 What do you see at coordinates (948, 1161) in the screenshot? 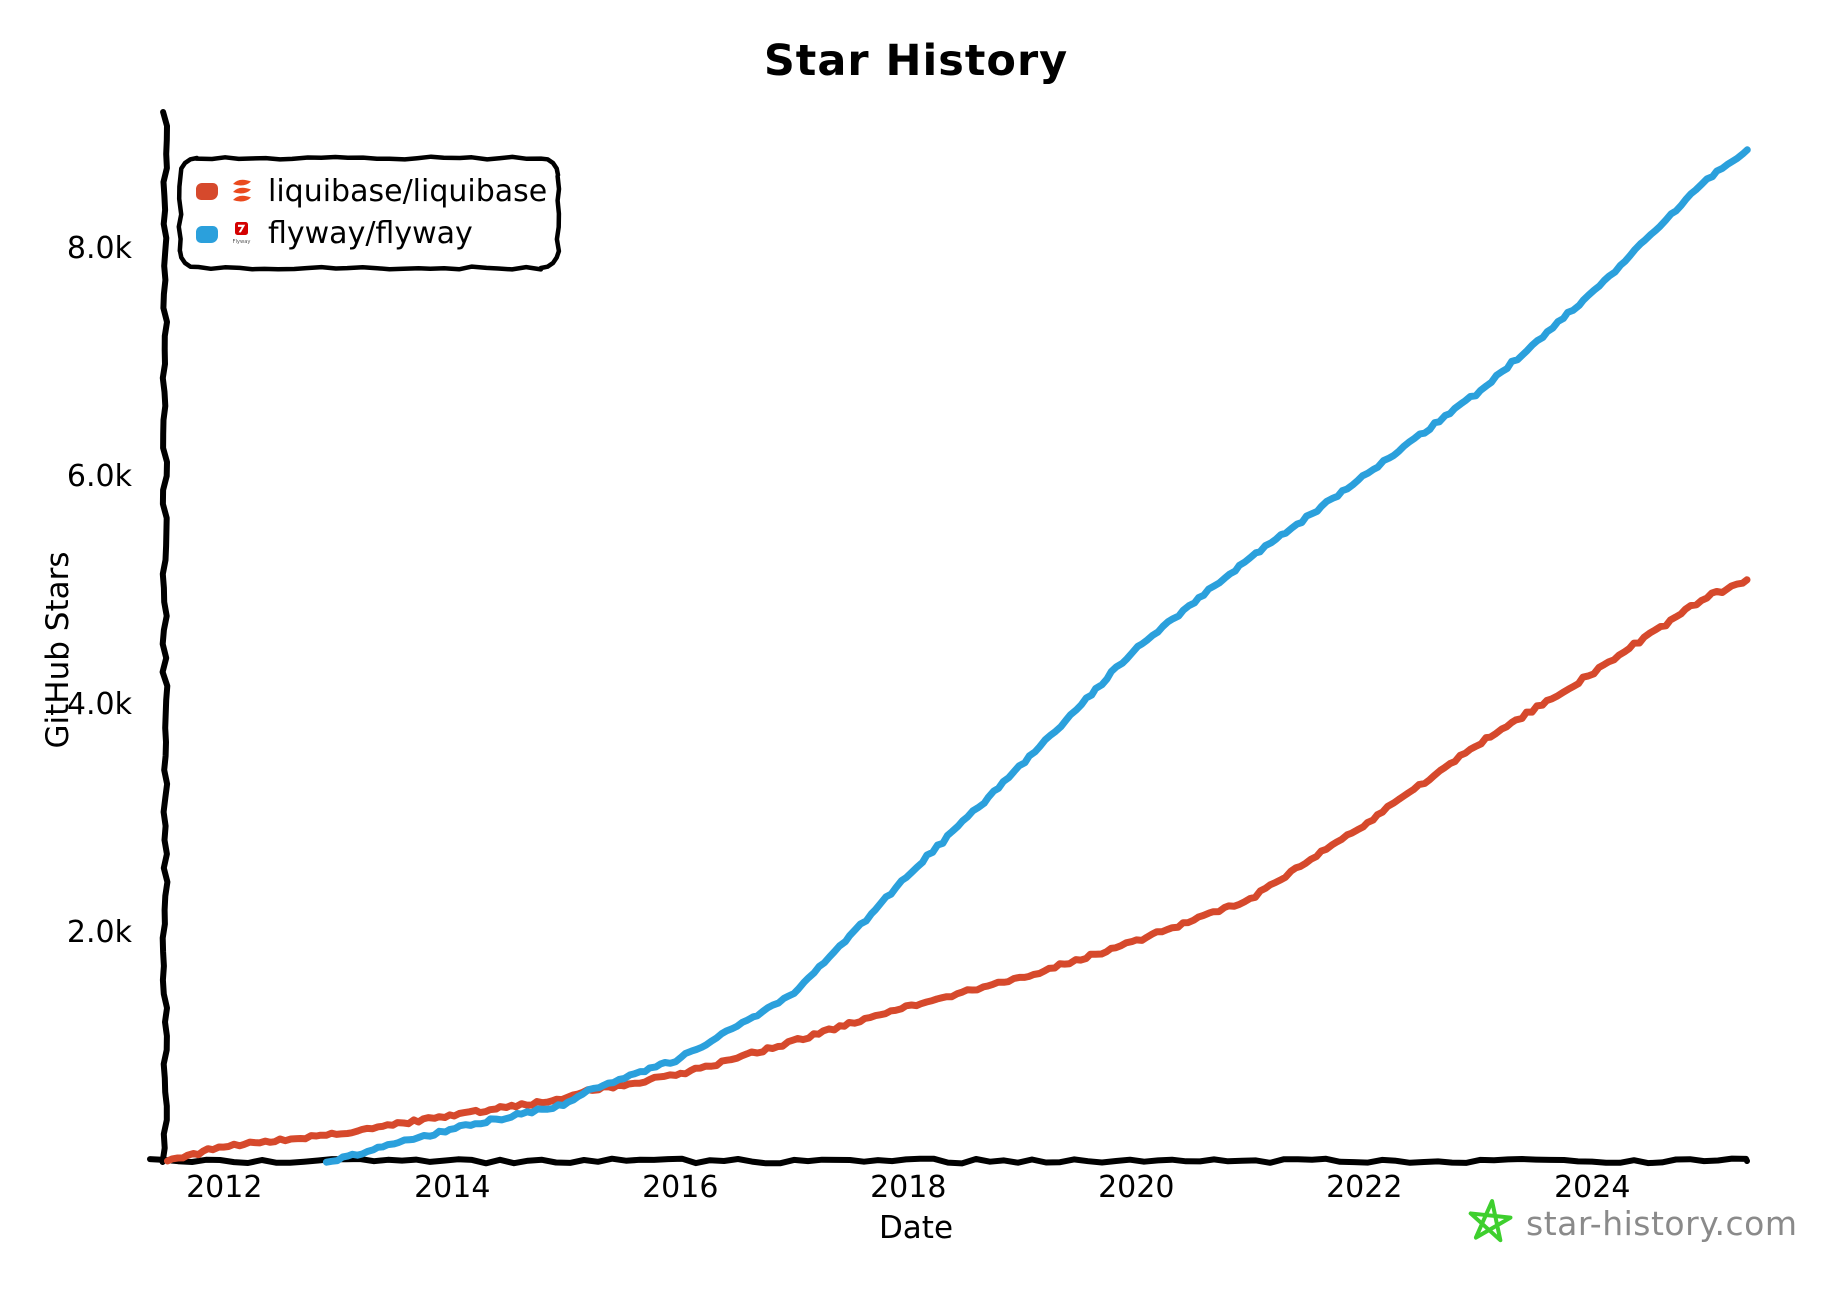
I see `x-axis-line` at bounding box center [948, 1161].